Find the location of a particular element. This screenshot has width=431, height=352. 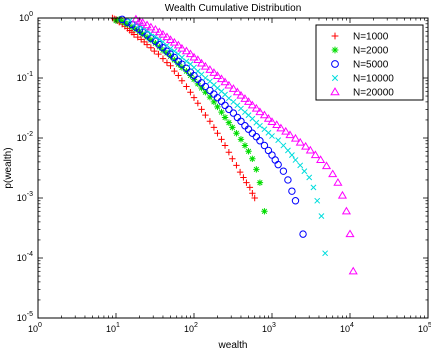

legend-entry: N=10000 is located at coordinates (362, 79).